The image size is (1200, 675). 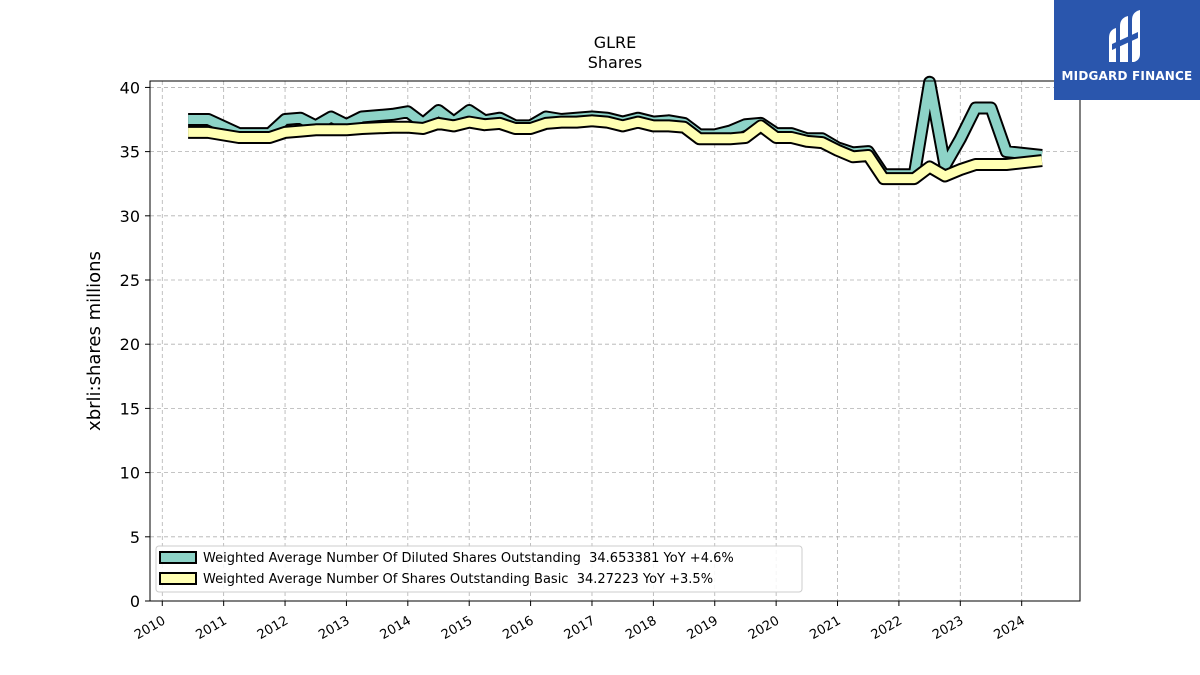 What do you see at coordinates (130, 216) in the screenshot?
I see `y-tick-label: 30` at bounding box center [130, 216].